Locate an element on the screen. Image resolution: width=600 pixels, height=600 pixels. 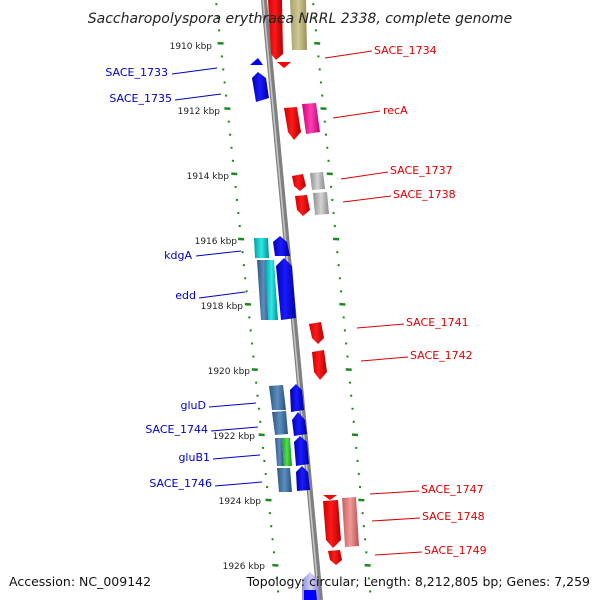
gene-sace1748-red is located at coordinates (332, 524).